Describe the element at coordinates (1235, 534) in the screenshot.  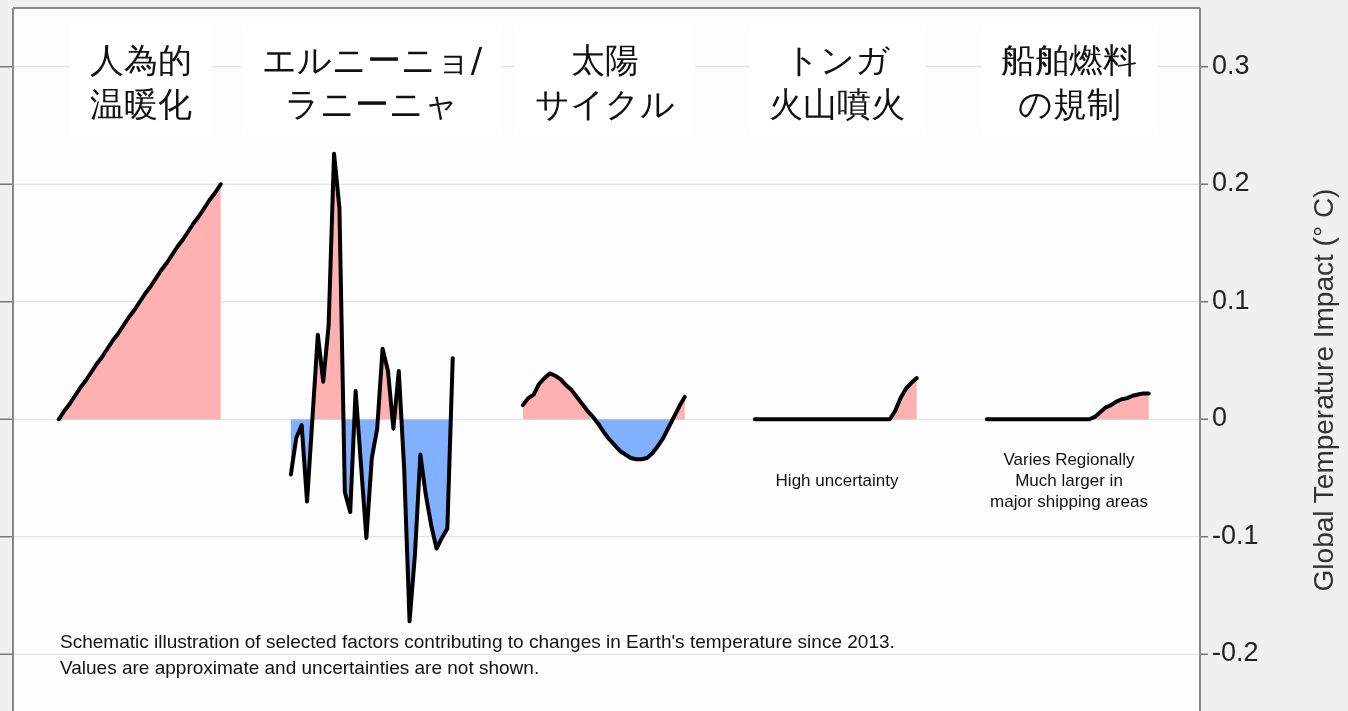
I see `y-tick-label: -0.1` at that location.